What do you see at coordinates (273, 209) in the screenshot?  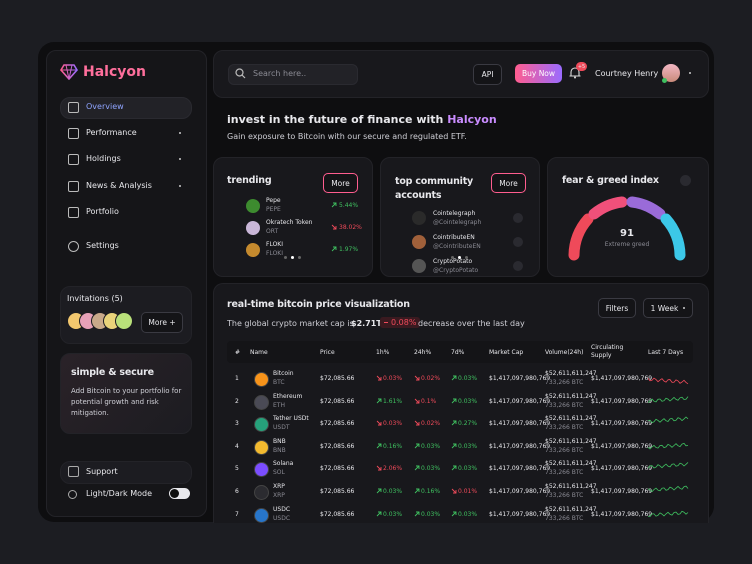 I see `trending-symbol: PEPE` at bounding box center [273, 209].